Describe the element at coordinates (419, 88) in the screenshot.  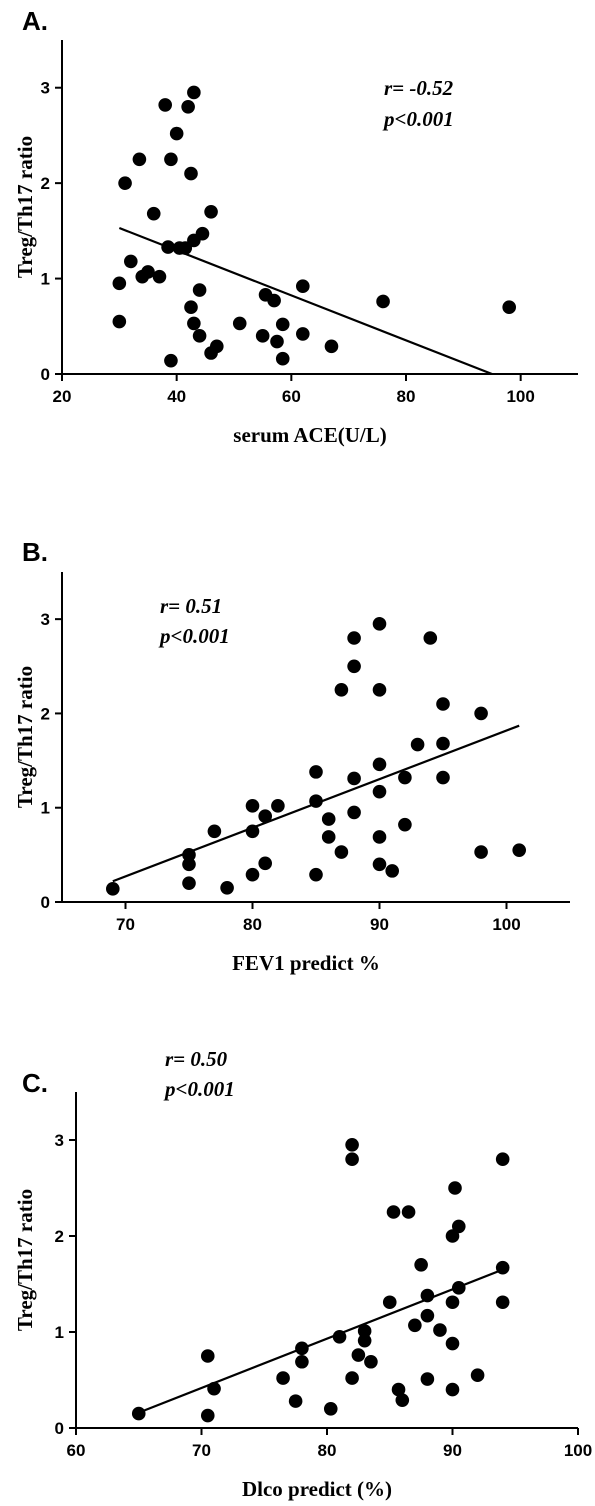
I see `annotation-r-value: r= -0.52` at that location.